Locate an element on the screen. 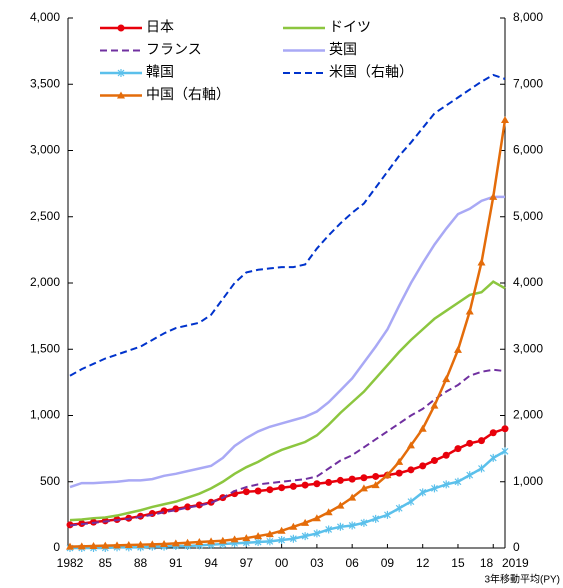 This screenshot has width=563, height=588. x-tick-label: 97 is located at coordinates (247, 563).